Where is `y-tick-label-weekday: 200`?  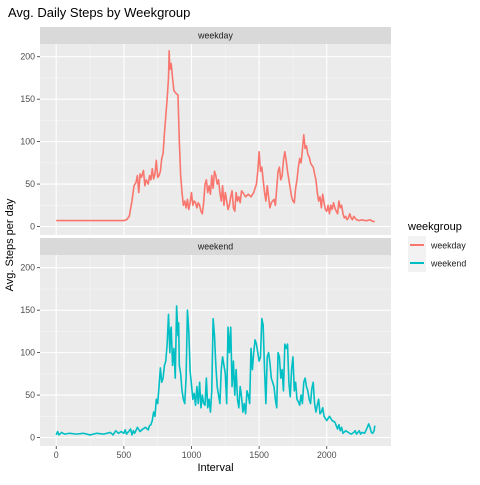 y-tick-label-weekday: 200 is located at coordinates (27, 57).